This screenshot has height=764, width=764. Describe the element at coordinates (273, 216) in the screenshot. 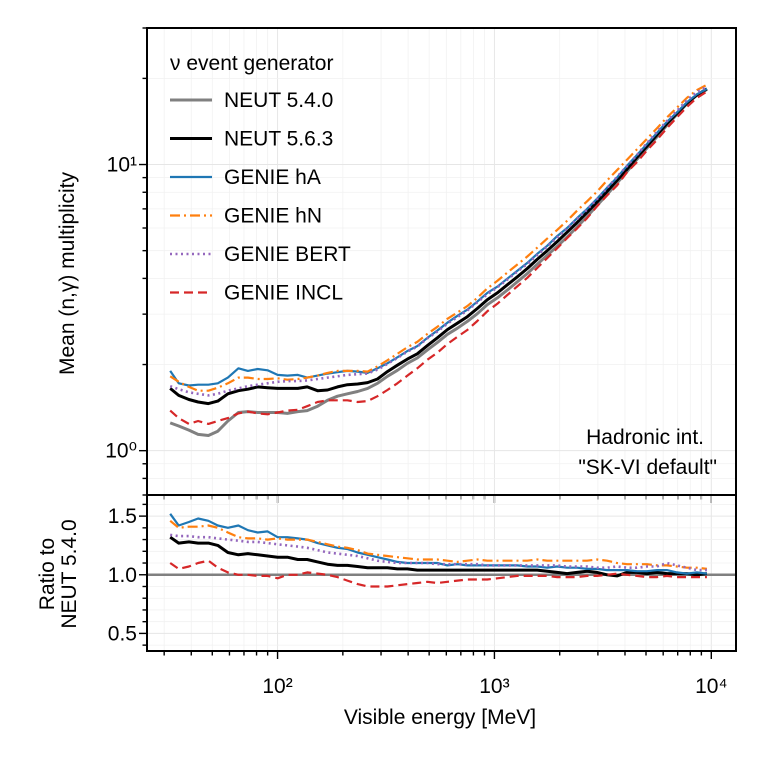

I see `legend-entry-label: GENIE hN` at that location.